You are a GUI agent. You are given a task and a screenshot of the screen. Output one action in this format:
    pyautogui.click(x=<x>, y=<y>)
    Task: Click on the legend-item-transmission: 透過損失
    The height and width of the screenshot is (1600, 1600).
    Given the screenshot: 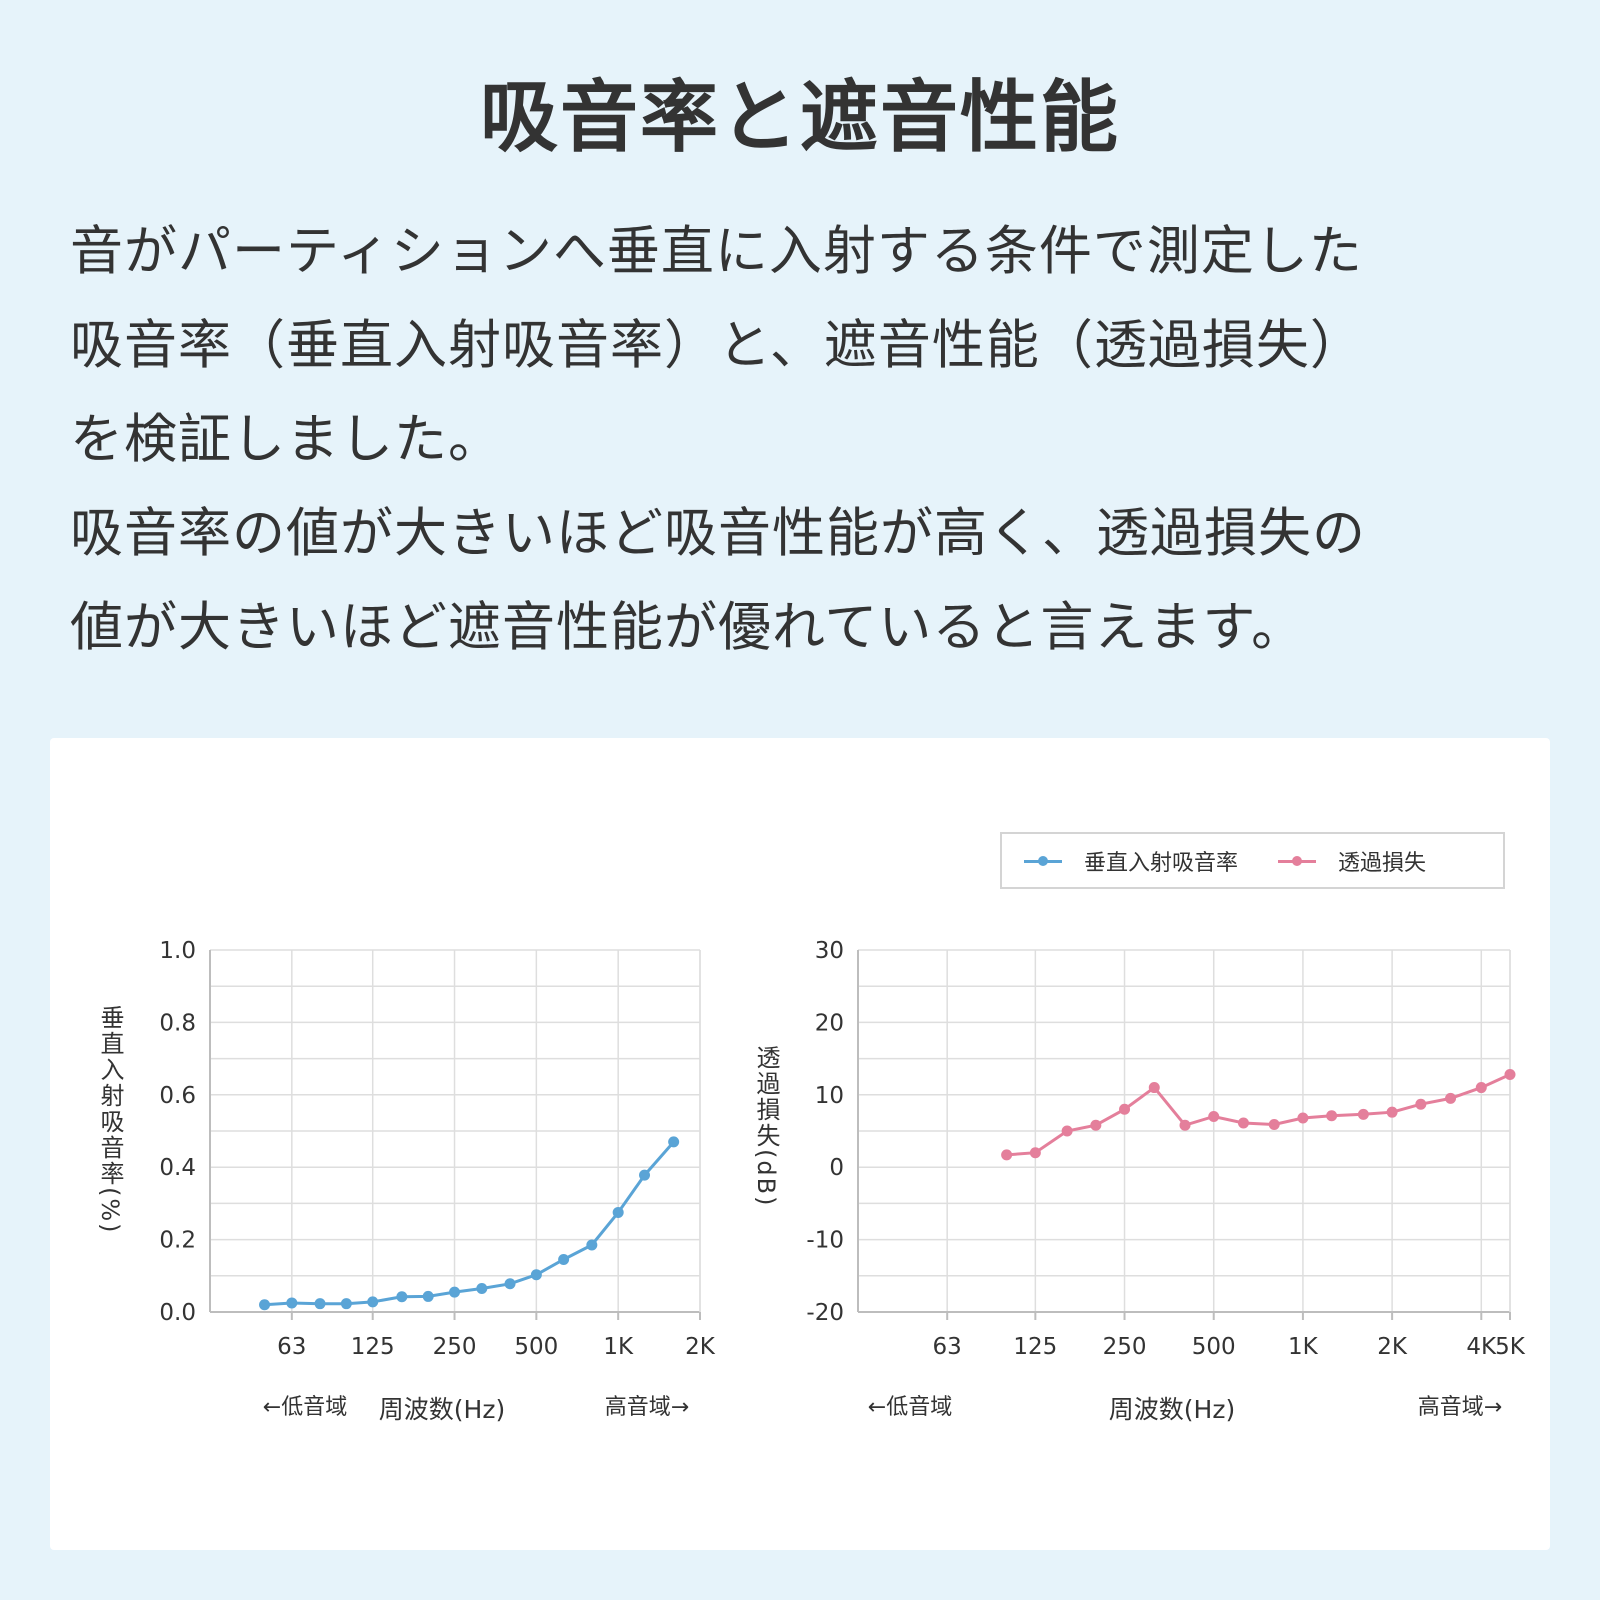 What is the action you would take?
    pyautogui.click(x=1352, y=861)
    